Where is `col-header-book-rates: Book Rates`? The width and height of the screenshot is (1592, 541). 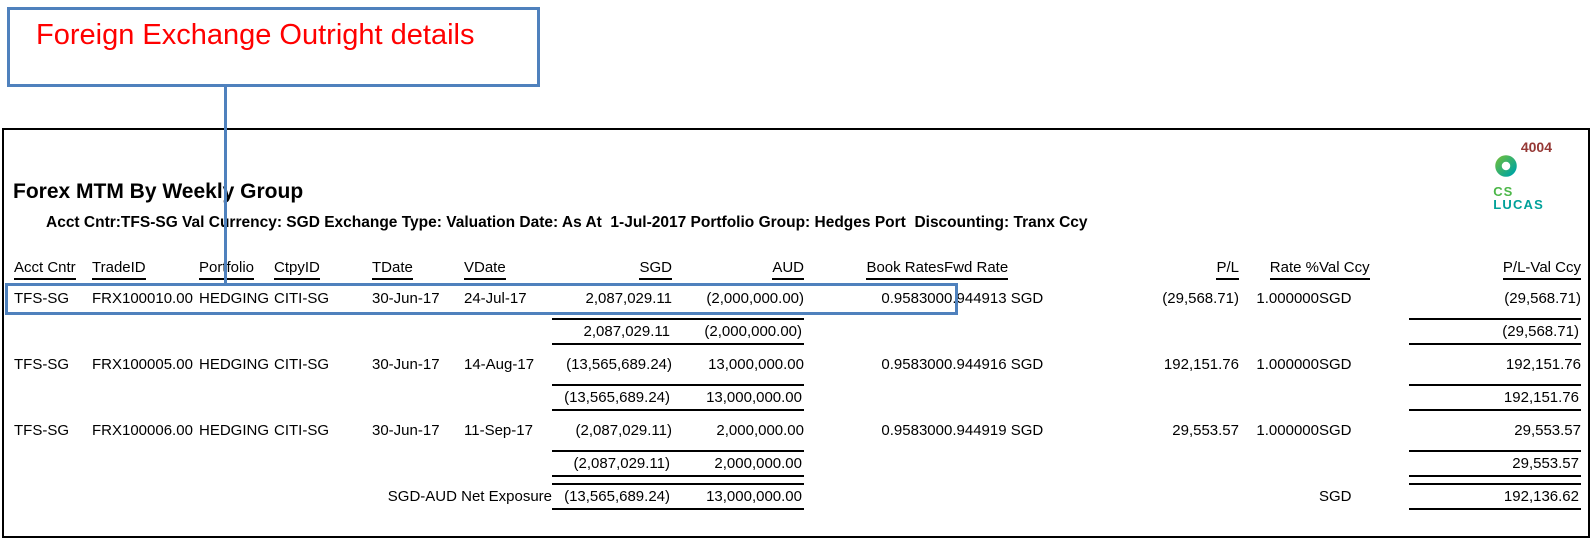 col-header-book-rates: Book Rates is located at coordinates (874, 264).